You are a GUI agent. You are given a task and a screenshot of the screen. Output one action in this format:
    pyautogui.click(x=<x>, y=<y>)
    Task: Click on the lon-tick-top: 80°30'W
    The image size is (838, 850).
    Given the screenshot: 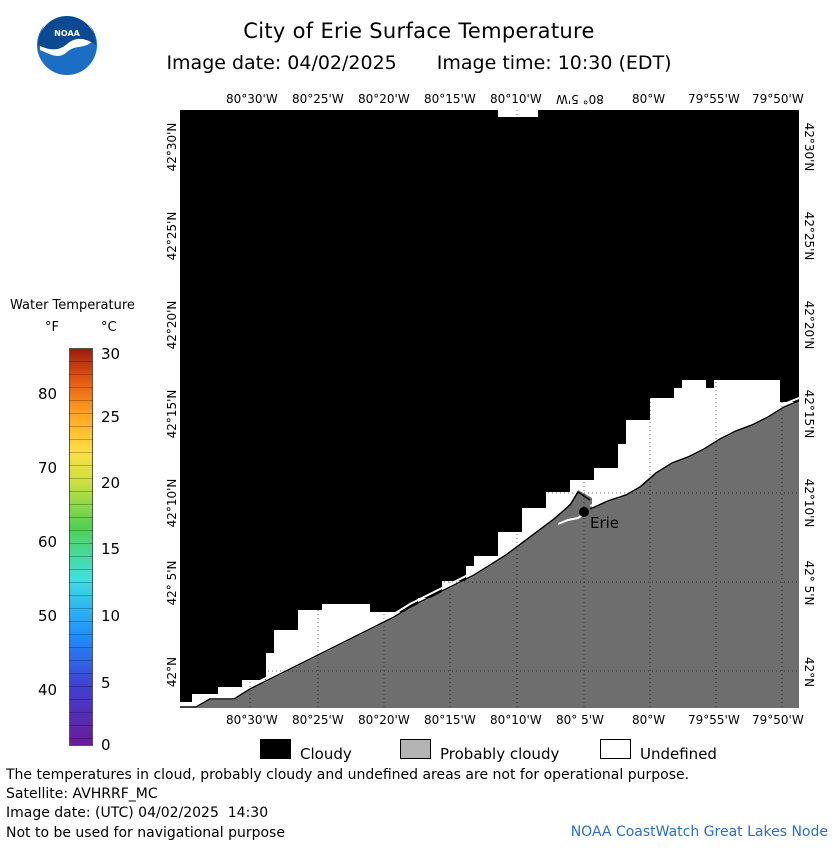 What is the action you would take?
    pyautogui.click(x=252, y=99)
    